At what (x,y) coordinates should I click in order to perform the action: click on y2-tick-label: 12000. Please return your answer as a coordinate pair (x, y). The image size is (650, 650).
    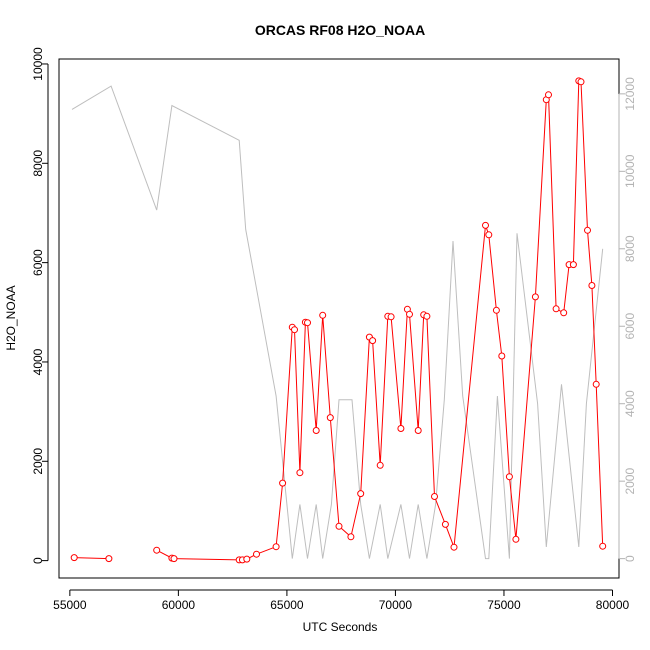
    Looking at the image, I should click on (630, 94).